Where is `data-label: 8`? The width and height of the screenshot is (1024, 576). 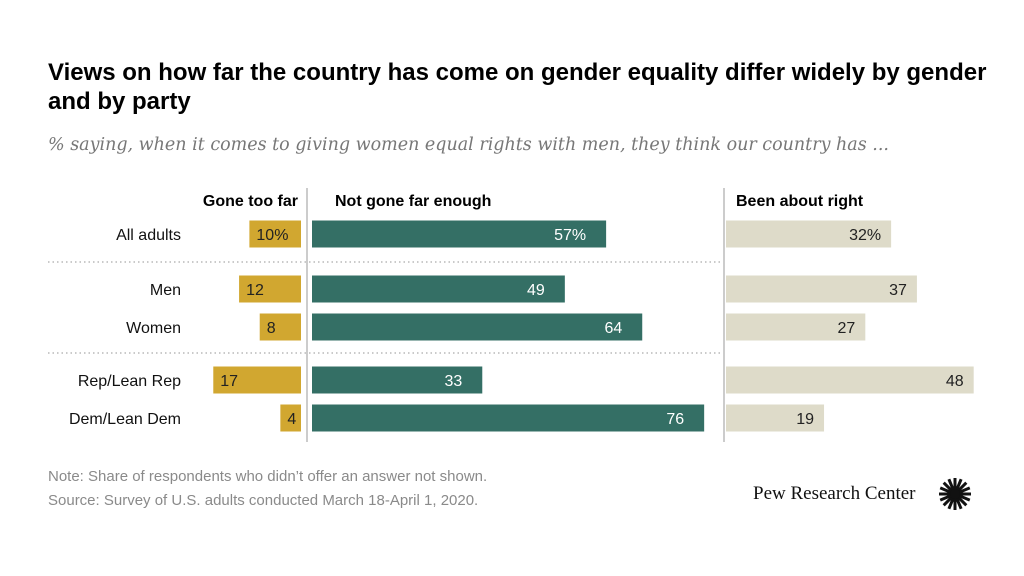
data-label: 8 is located at coordinates (271, 328).